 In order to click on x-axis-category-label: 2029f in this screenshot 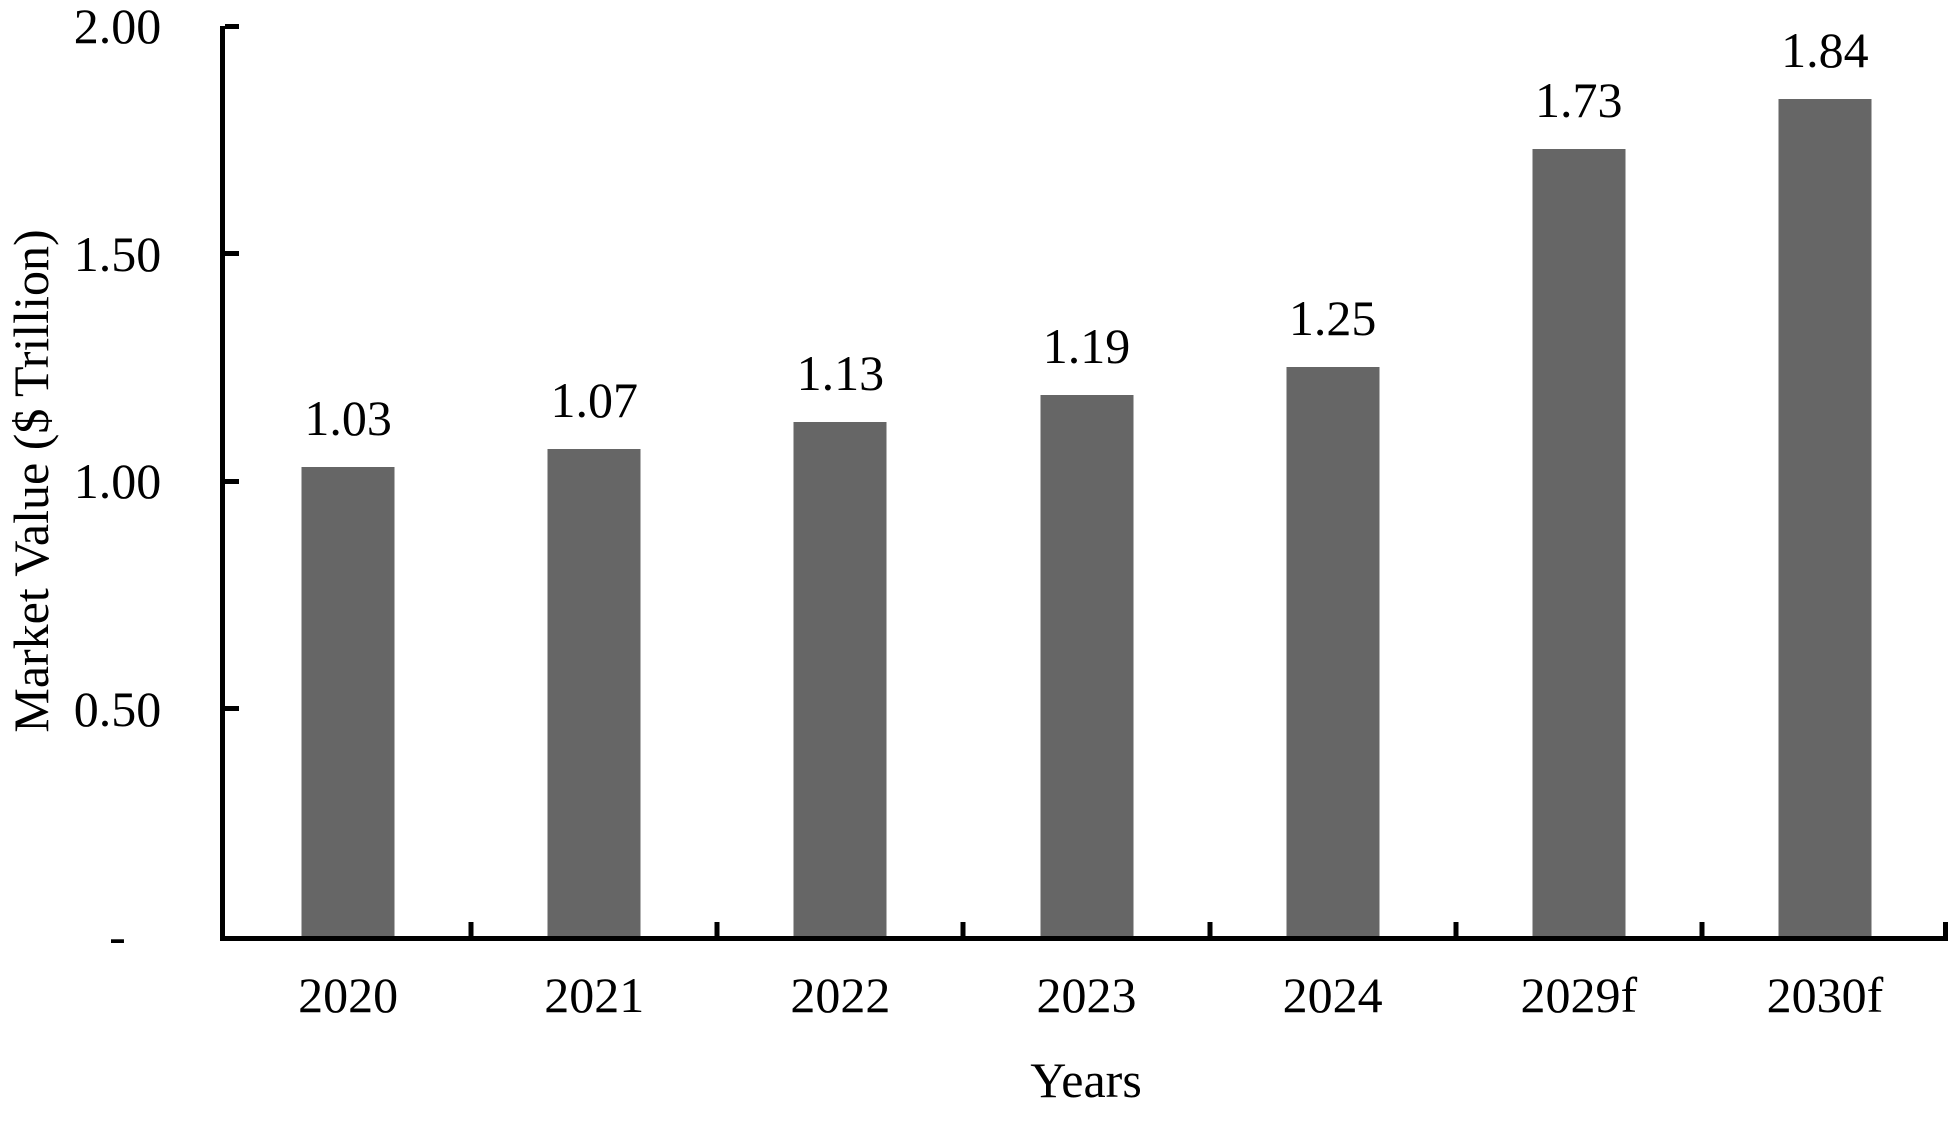, I will do `click(1579, 995)`.